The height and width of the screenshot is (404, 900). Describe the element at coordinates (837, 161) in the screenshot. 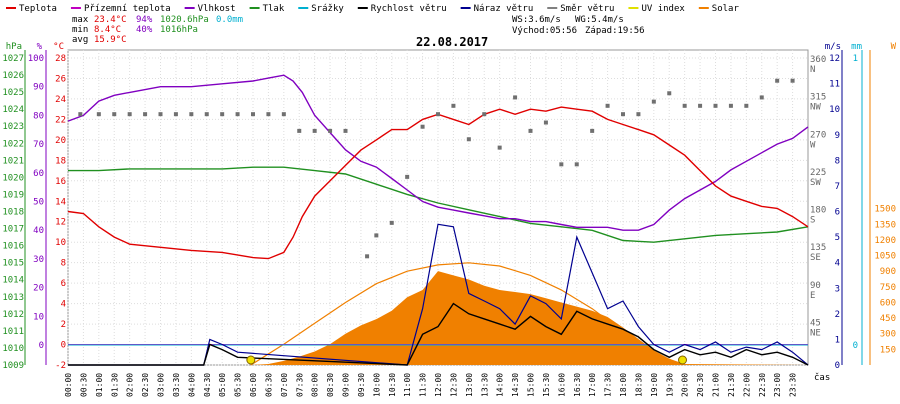

I see `ms-tick: 8` at that location.